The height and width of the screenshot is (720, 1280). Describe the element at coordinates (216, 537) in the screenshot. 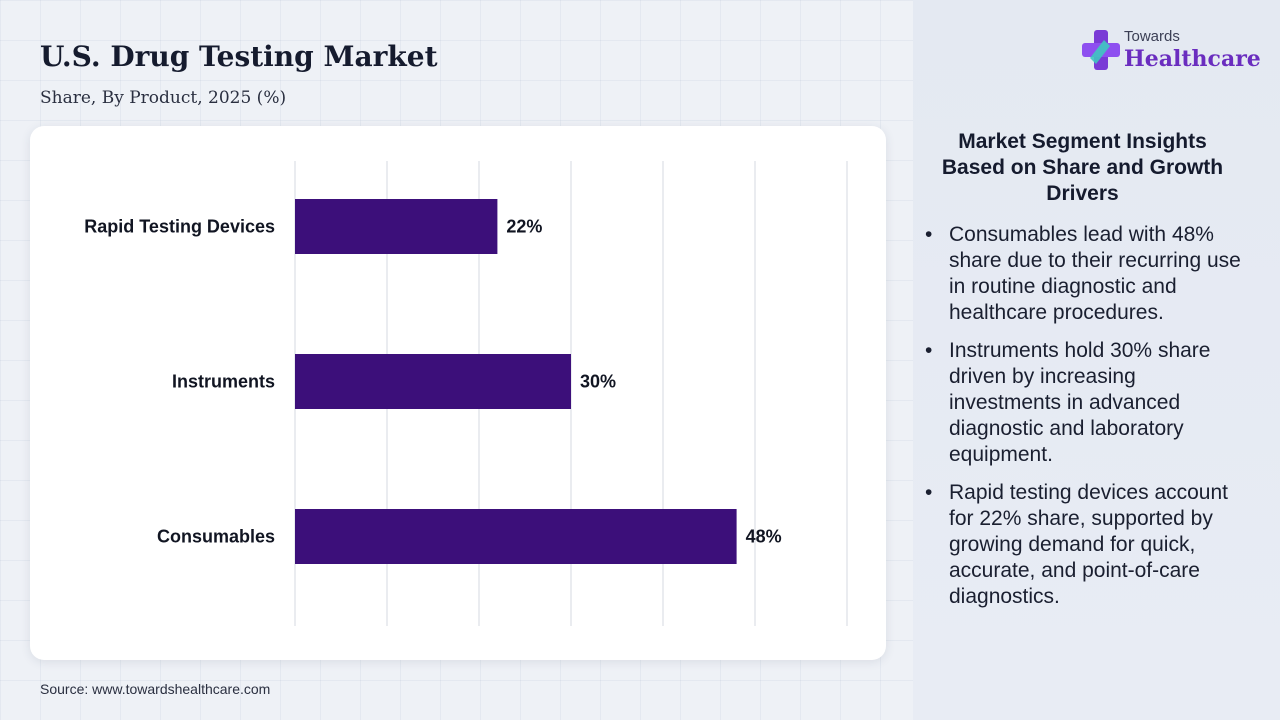

I see `category-label: Consumables` at that location.